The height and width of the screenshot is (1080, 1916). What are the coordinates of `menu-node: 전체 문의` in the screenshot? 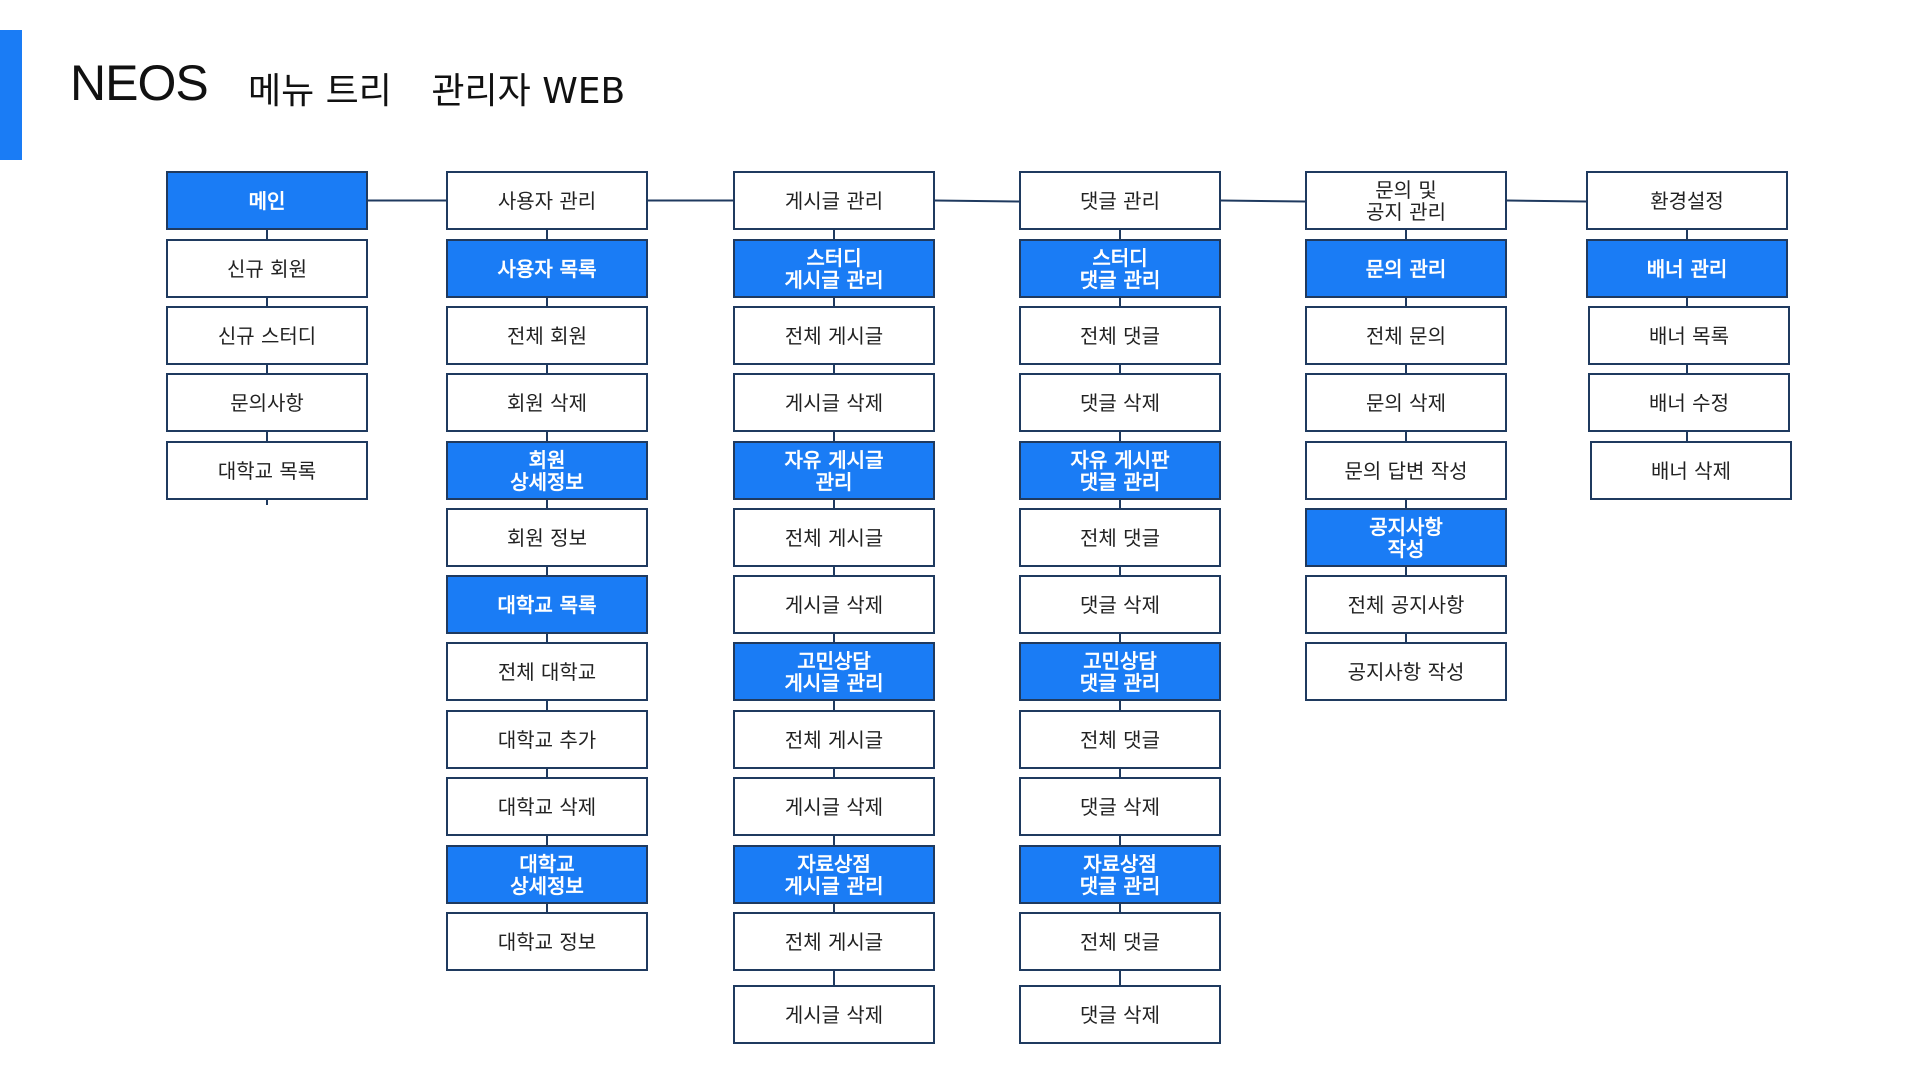 It's located at (1406, 335).